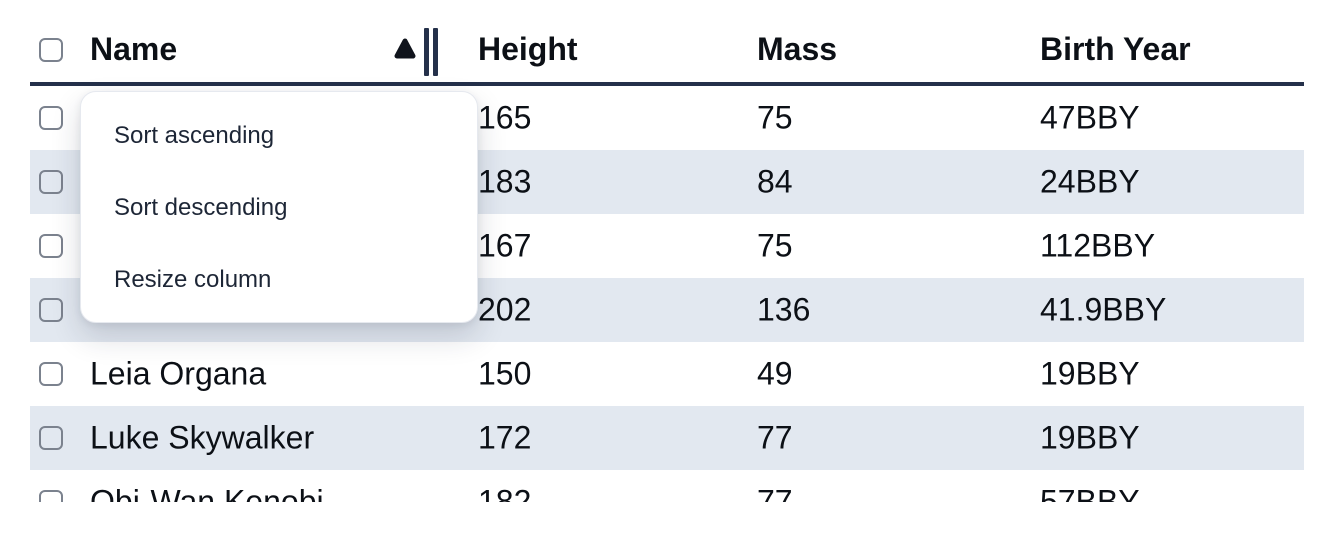 The image size is (1330, 536). Describe the element at coordinates (431, 52) in the screenshot. I see `column-resize-handle` at that location.